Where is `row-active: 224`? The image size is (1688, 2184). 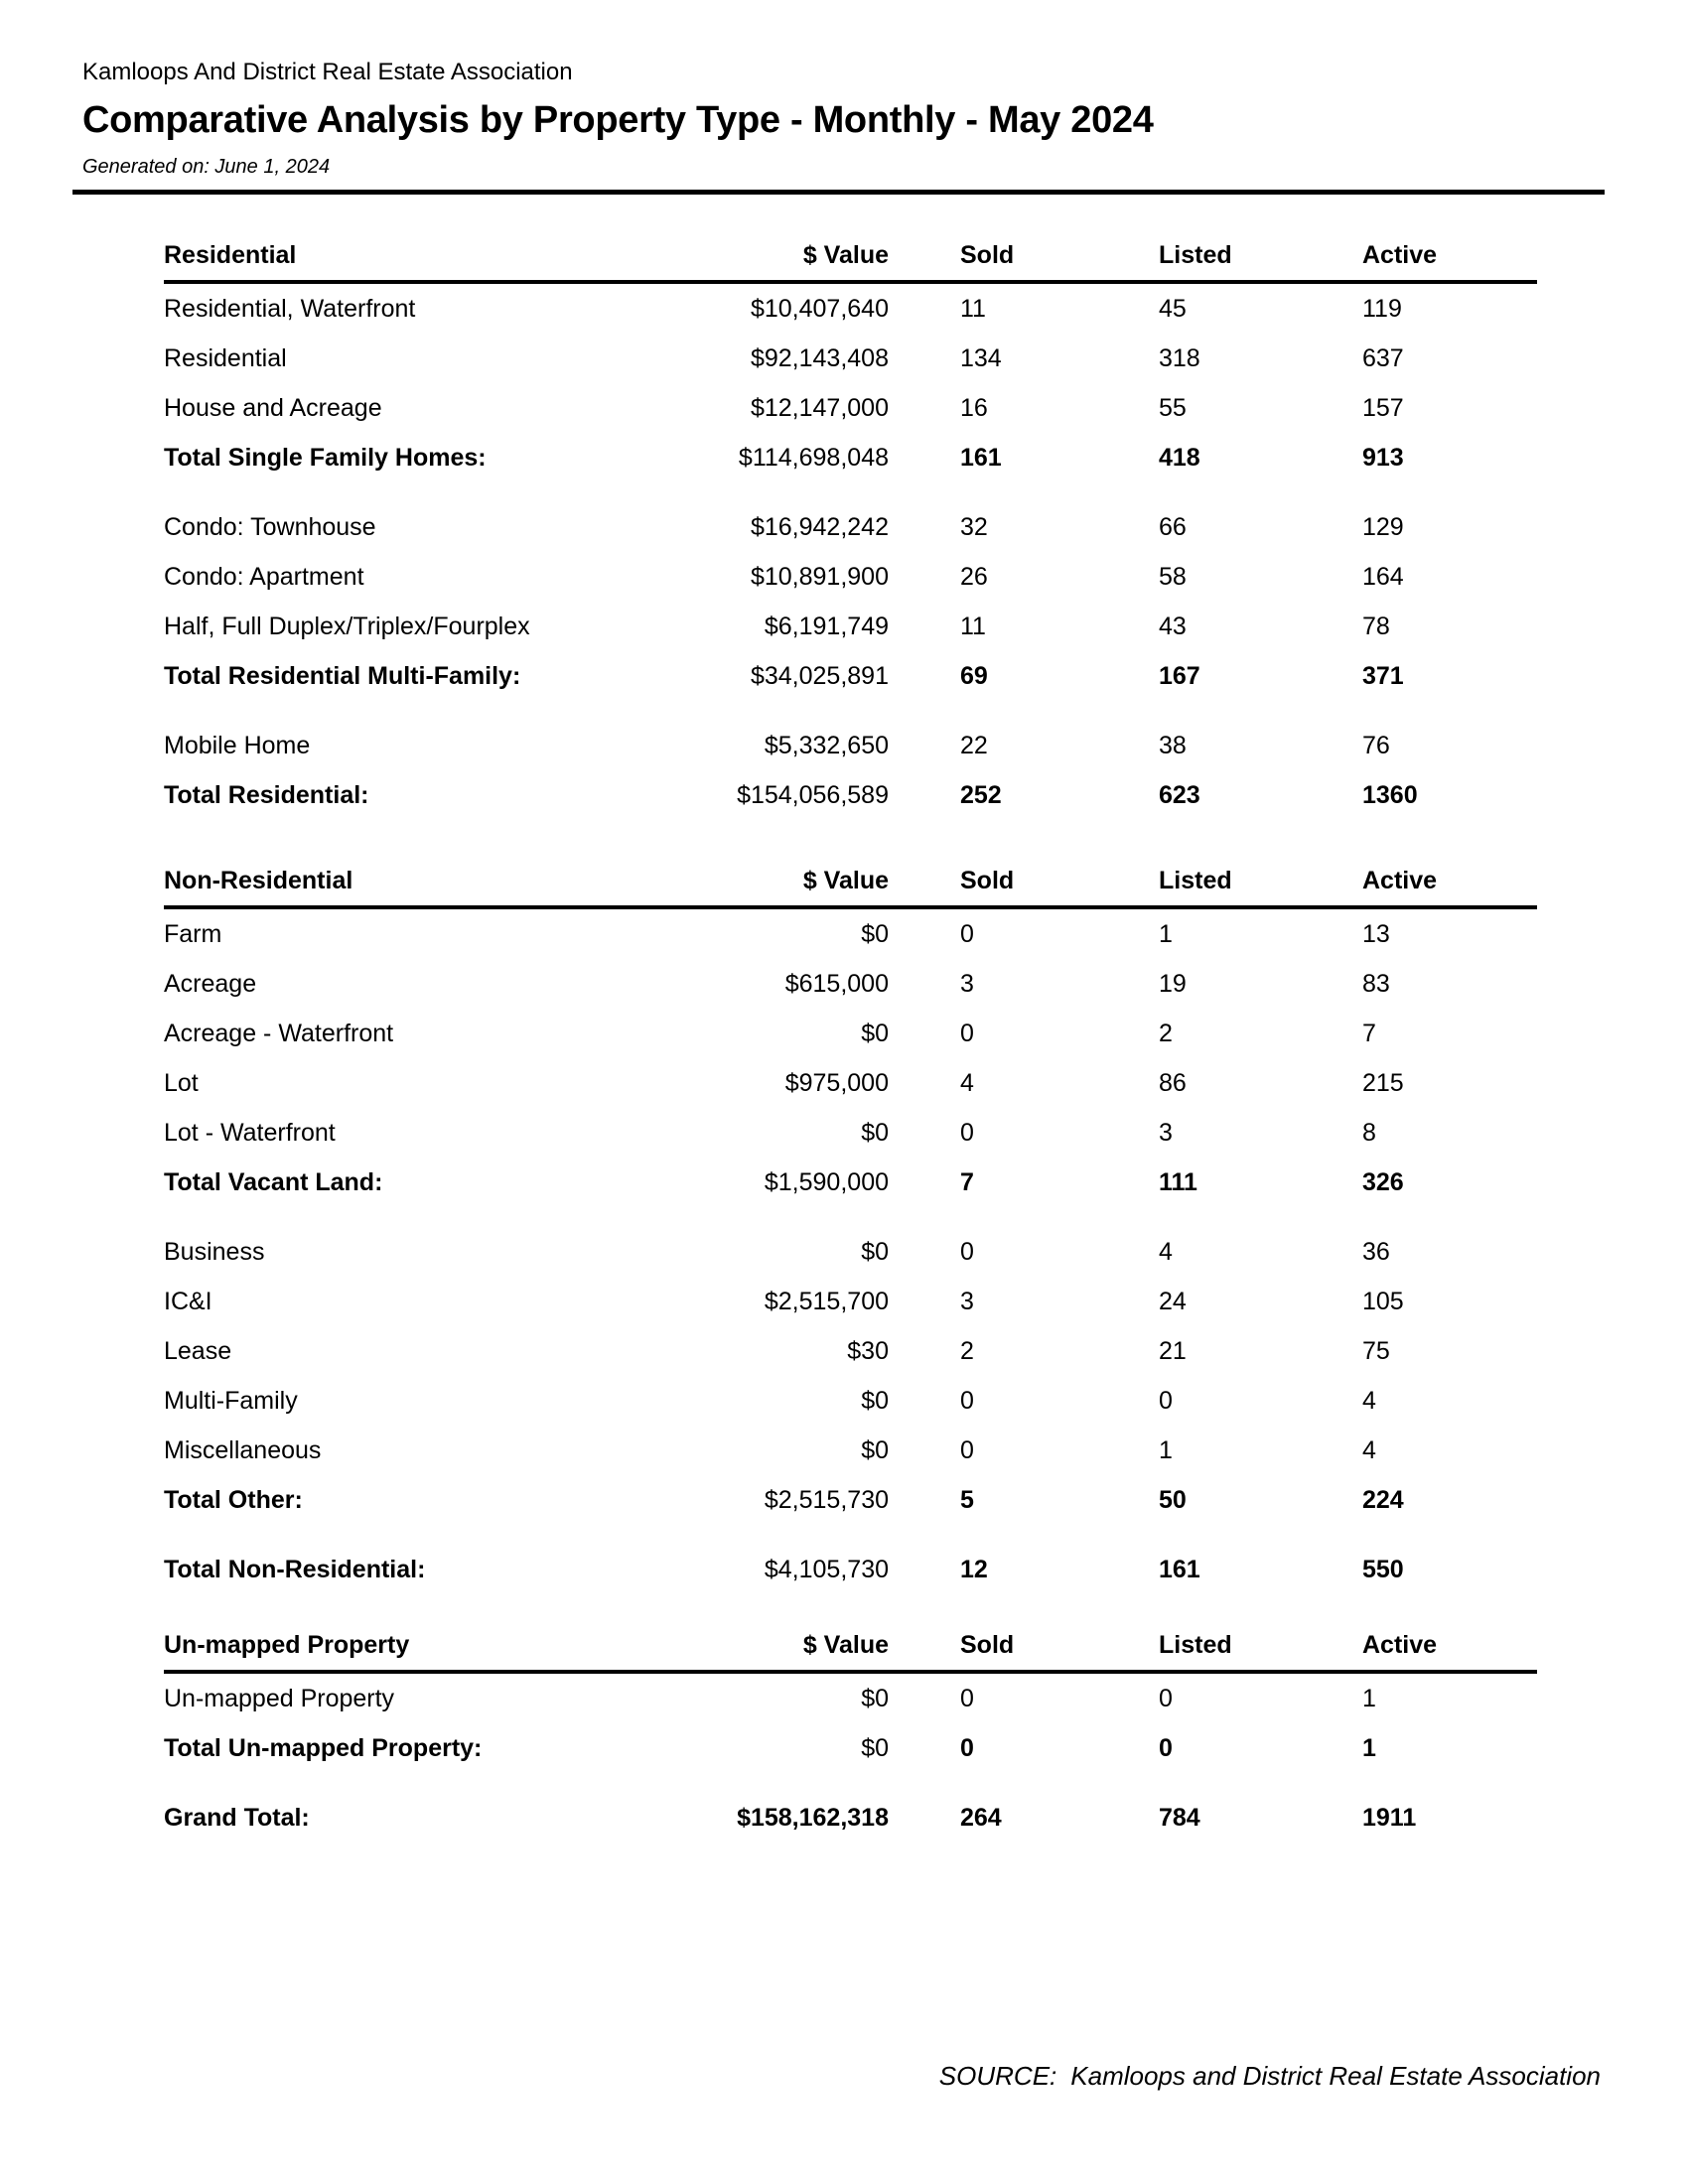 row-active: 224 is located at coordinates (1383, 1499).